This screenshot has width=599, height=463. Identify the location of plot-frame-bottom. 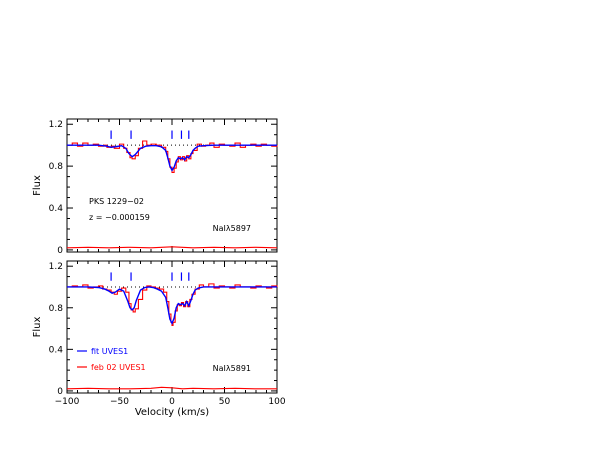
(172, 327).